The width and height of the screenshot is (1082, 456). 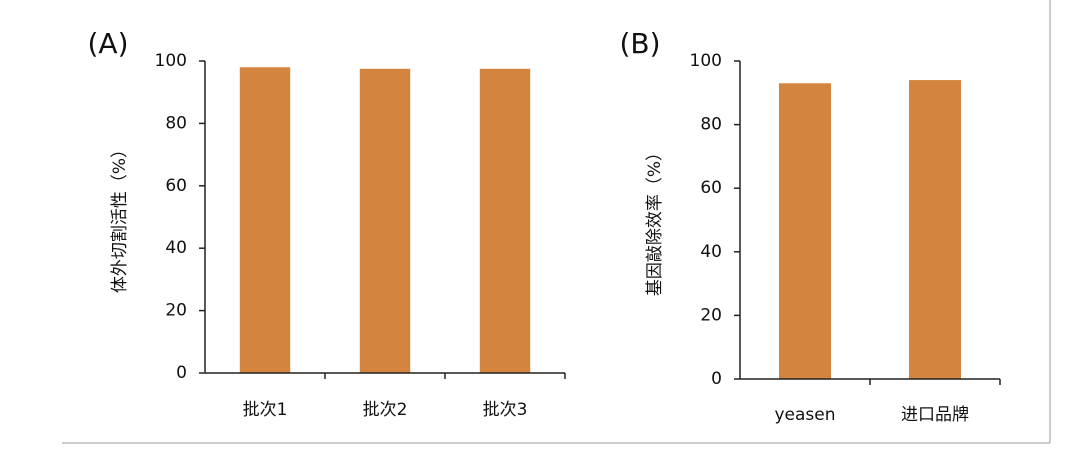 What do you see at coordinates (385, 410) in the screenshot?
I see `x-tick-label: 批次2` at bounding box center [385, 410].